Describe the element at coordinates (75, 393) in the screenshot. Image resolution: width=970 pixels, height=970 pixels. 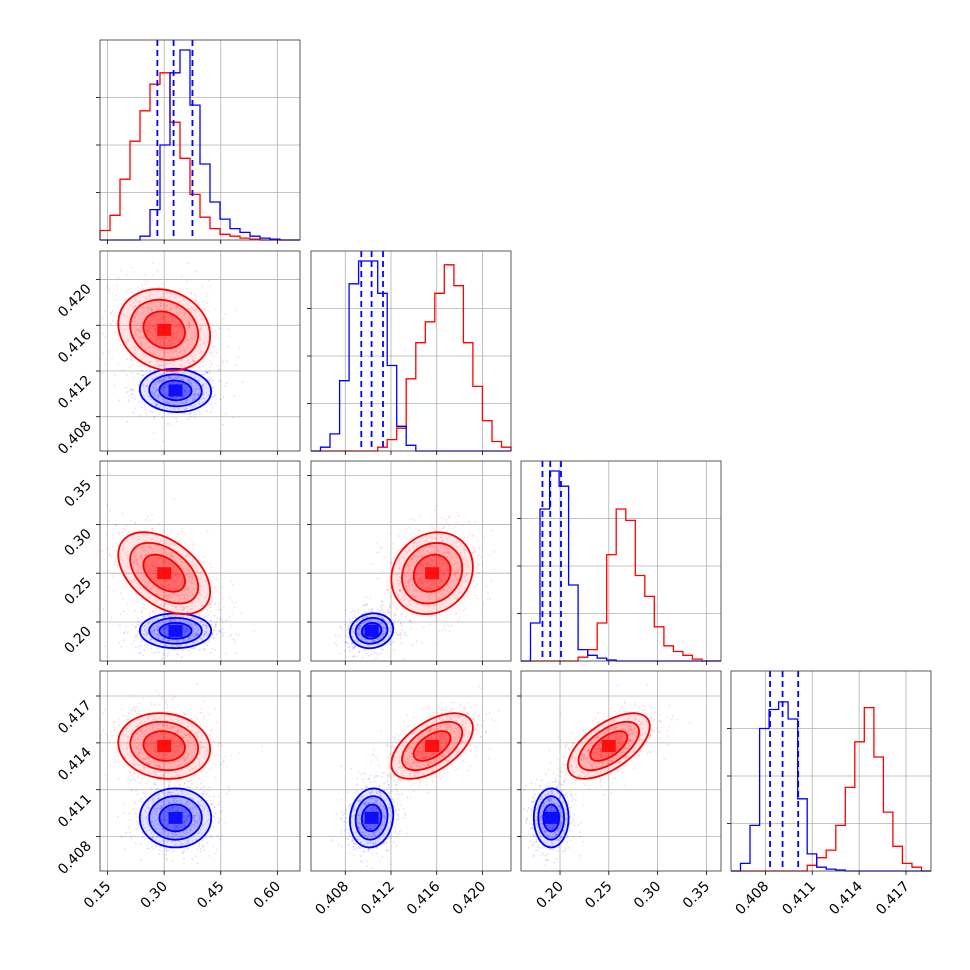
I see `y-tick-label: 0.412` at that location.